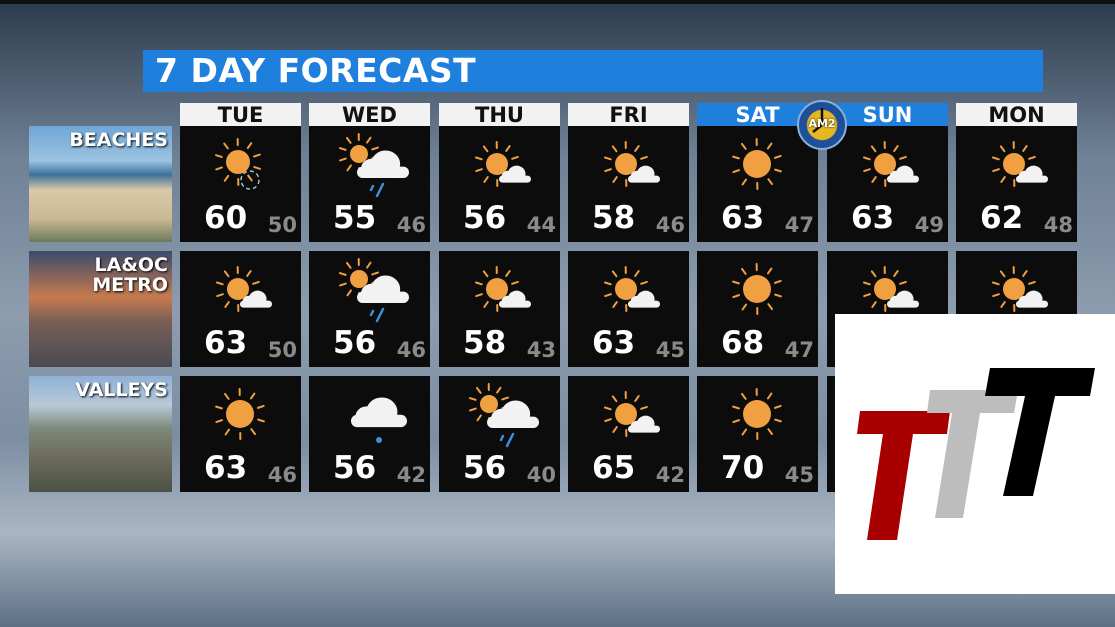 This screenshot has height=627, width=1115. Describe the element at coordinates (100, 184) in the screenshot. I see `region-label-panel: BEACHES` at that location.